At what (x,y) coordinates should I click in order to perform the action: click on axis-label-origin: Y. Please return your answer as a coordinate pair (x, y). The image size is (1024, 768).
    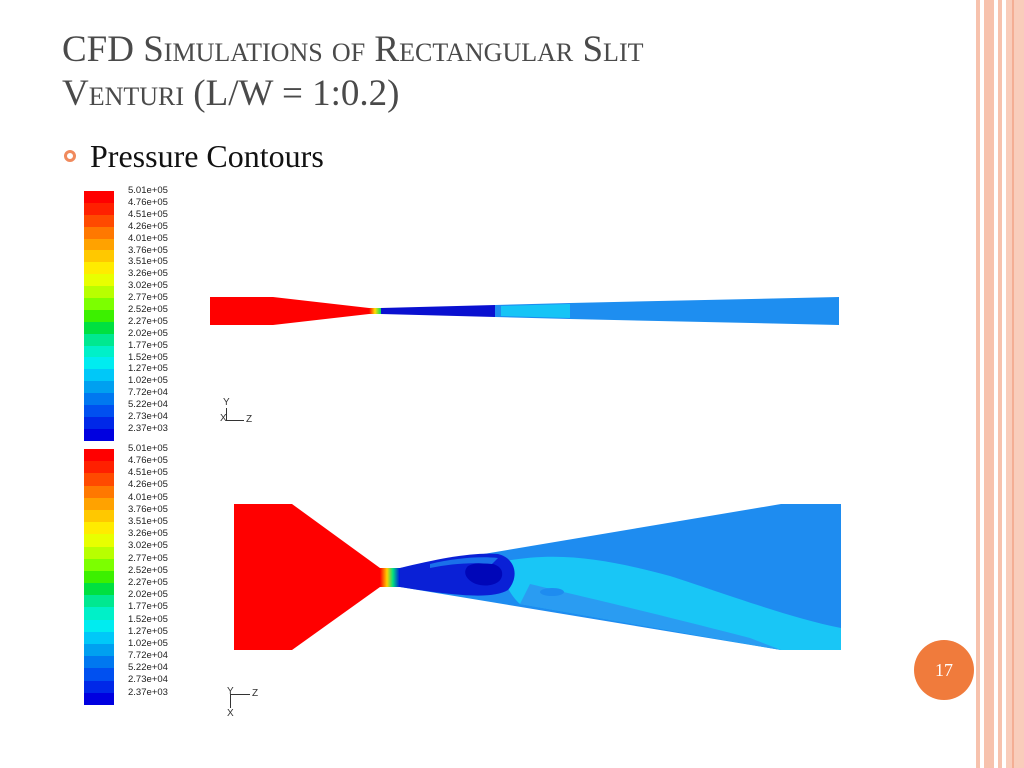
    Looking at the image, I should click on (230, 691).